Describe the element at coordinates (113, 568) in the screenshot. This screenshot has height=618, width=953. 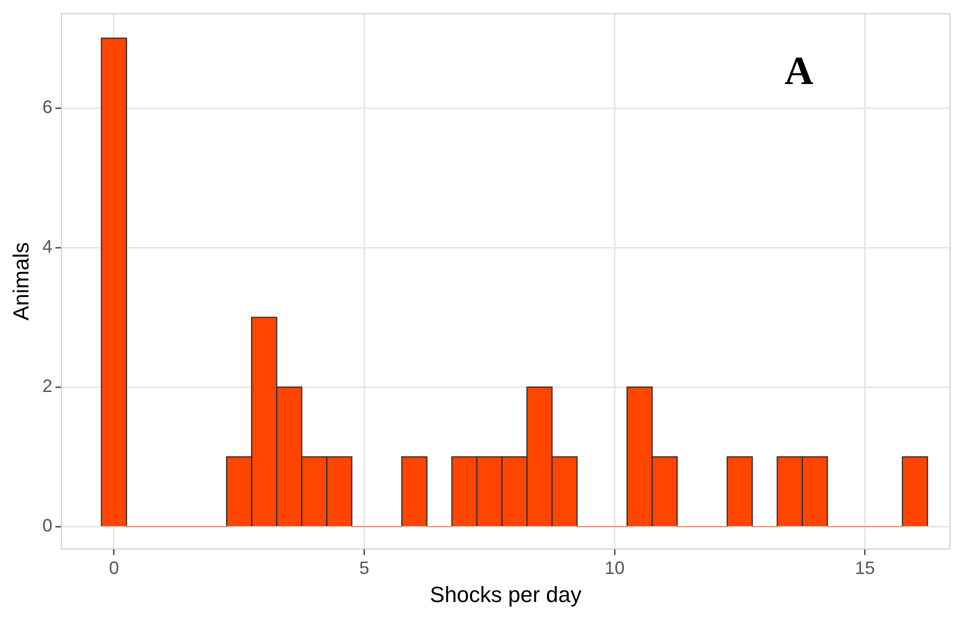
I see `x-tick-label: 0` at that location.